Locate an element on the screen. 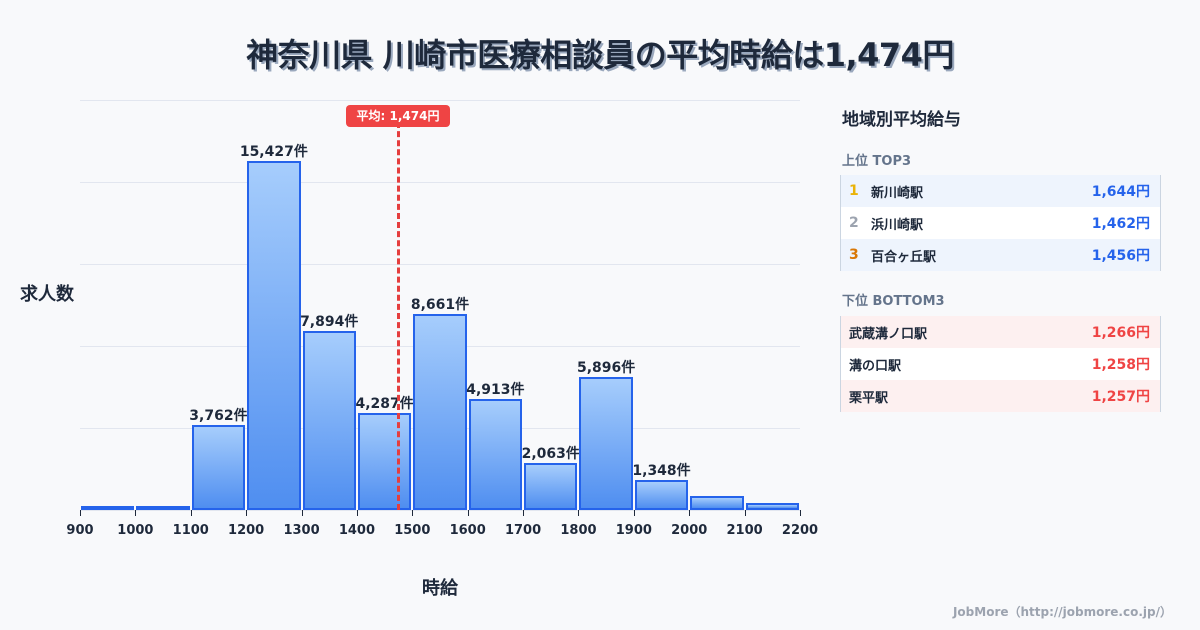 This screenshot has width=1200, height=630. bar-value-label: 7,894件 is located at coordinates (329, 322).